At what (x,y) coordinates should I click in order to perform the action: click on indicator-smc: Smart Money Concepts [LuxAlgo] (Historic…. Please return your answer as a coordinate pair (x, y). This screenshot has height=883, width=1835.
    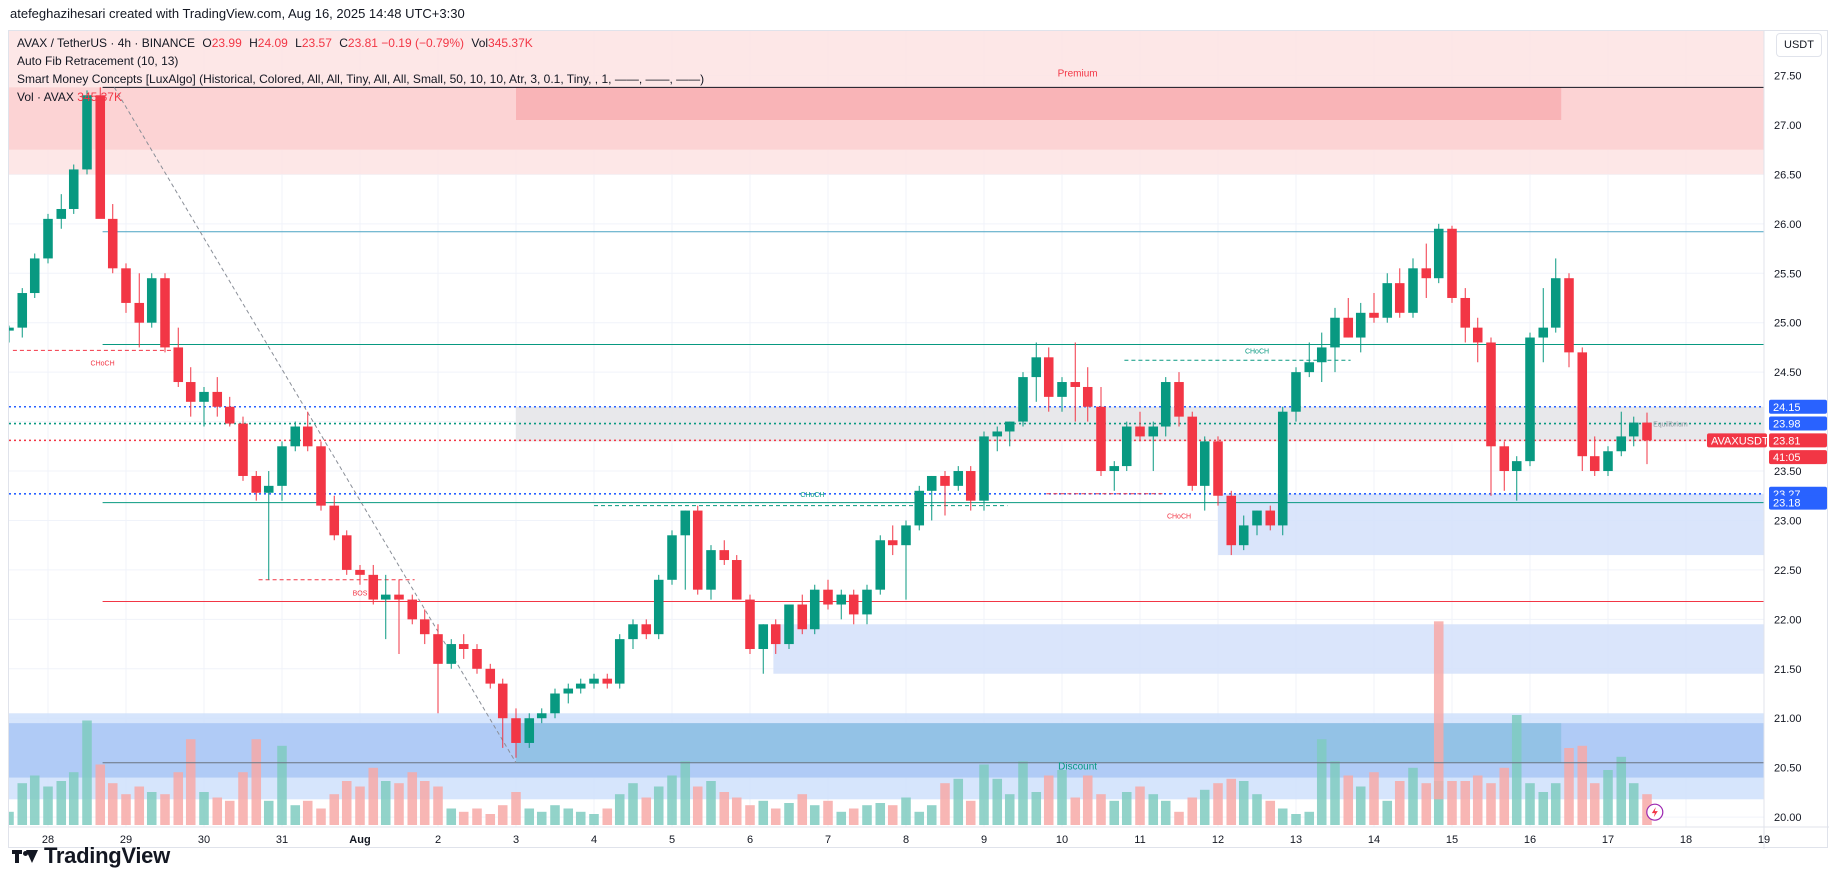
    Looking at the image, I should click on (361, 79).